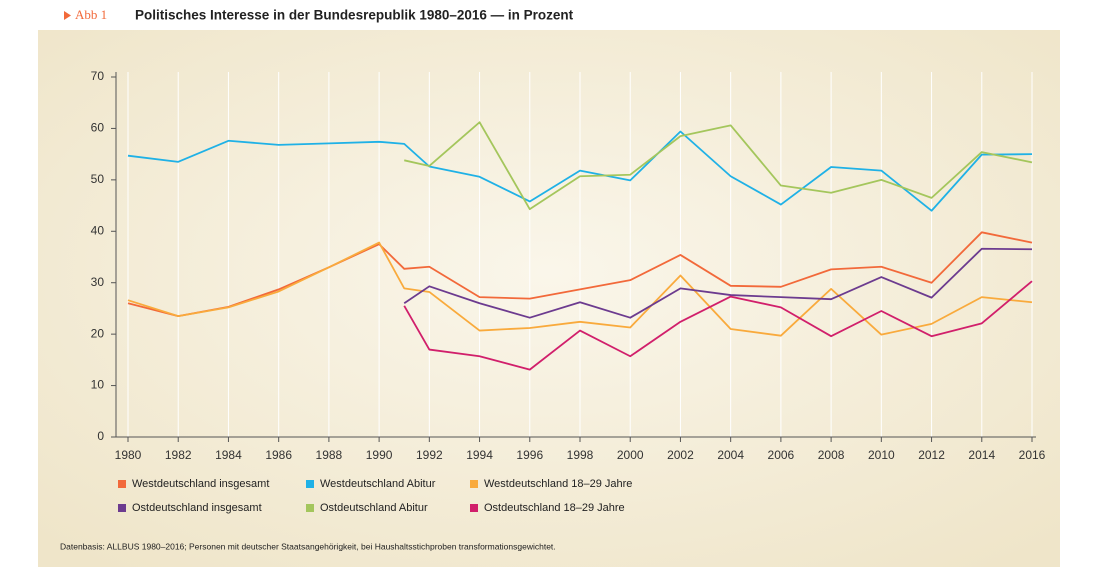 The height and width of the screenshot is (569, 1093). I want to click on legend-label: Ostdeutschland insgesamt, so click(197, 508).